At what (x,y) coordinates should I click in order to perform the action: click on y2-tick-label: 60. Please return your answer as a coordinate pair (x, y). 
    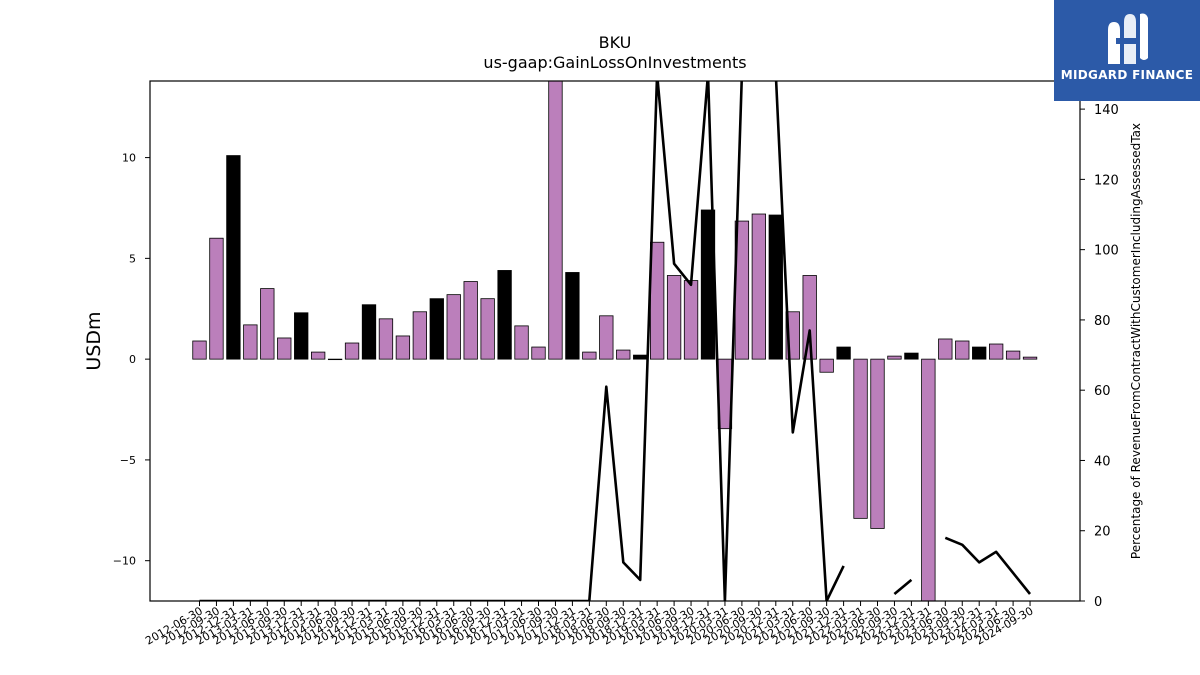
    Looking at the image, I should click on (1102, 391).